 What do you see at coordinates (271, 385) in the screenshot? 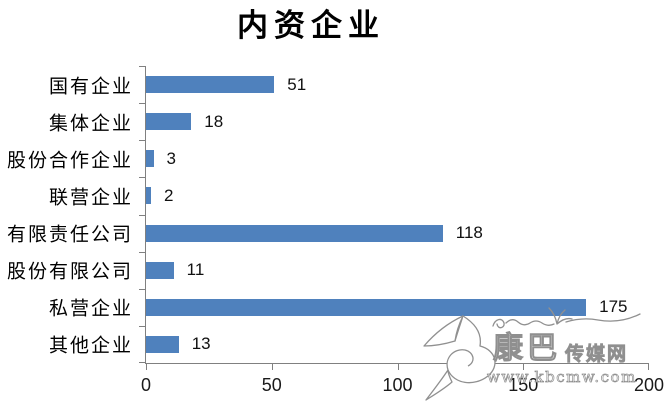
I see `x-axis-tick-label: 50` at bounding box center [271, 385].